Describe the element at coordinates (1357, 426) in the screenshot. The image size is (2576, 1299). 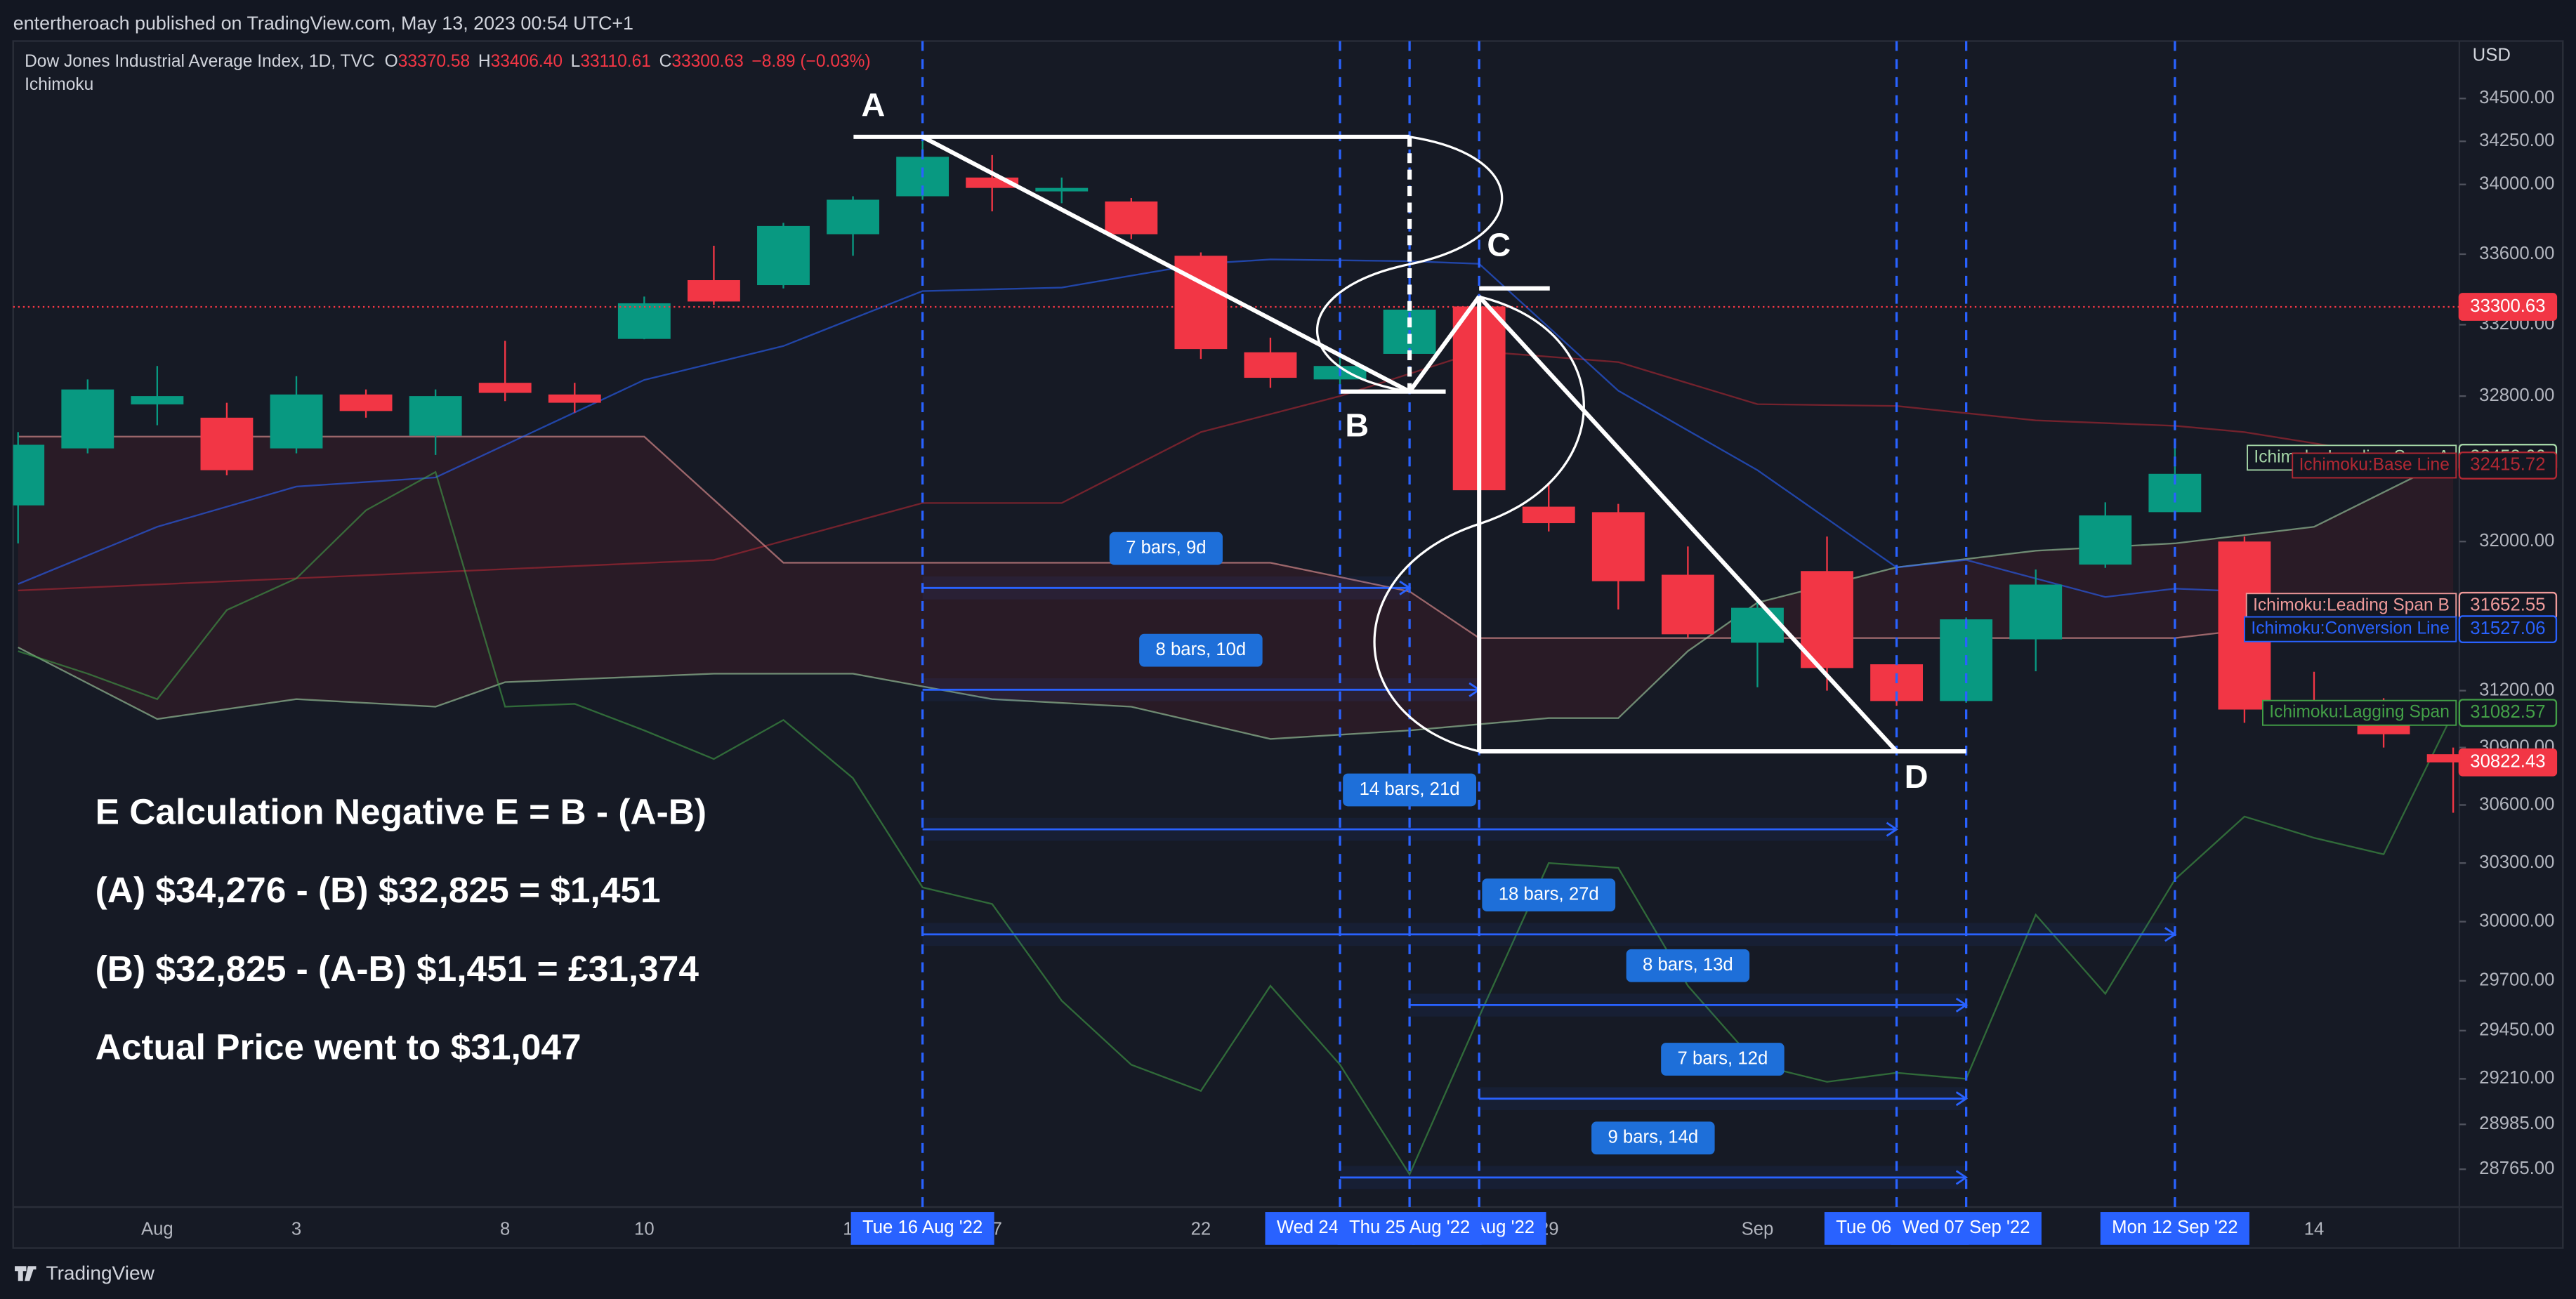
I see `pattern-point-label: B` at that location.